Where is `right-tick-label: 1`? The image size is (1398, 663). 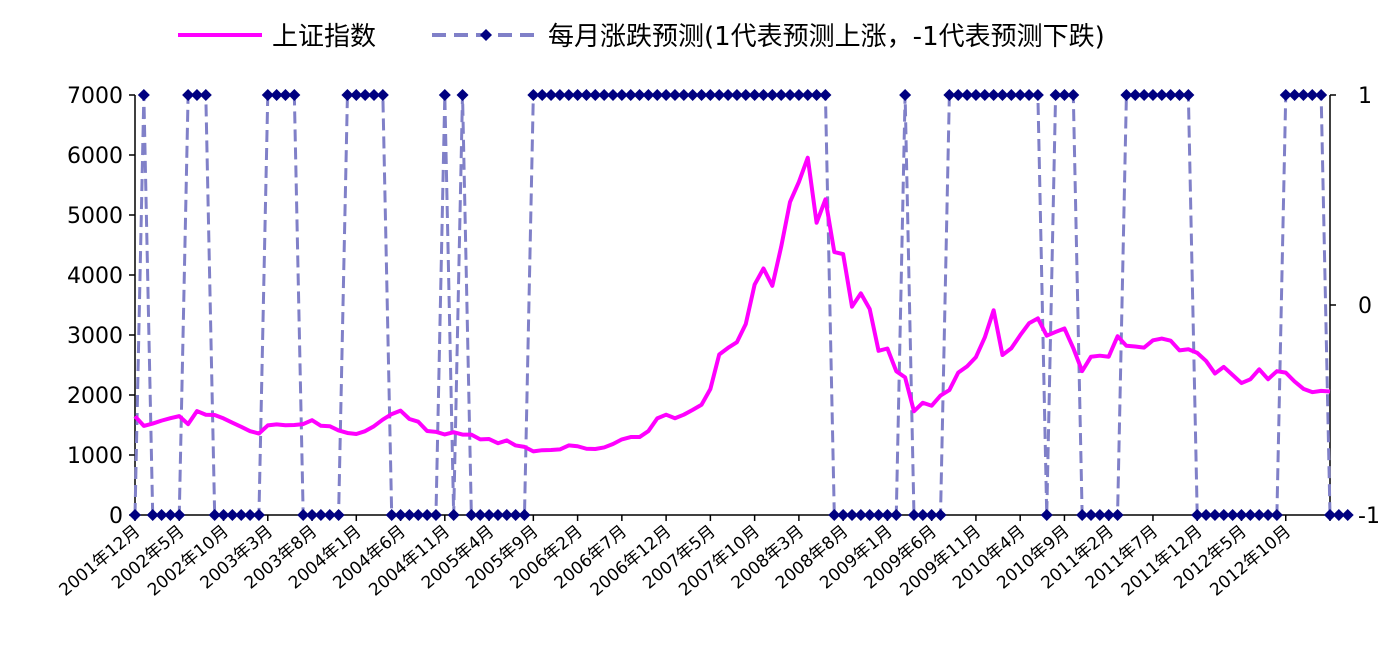 right-tick-label: 1 is located at coordinates (1365, 96).